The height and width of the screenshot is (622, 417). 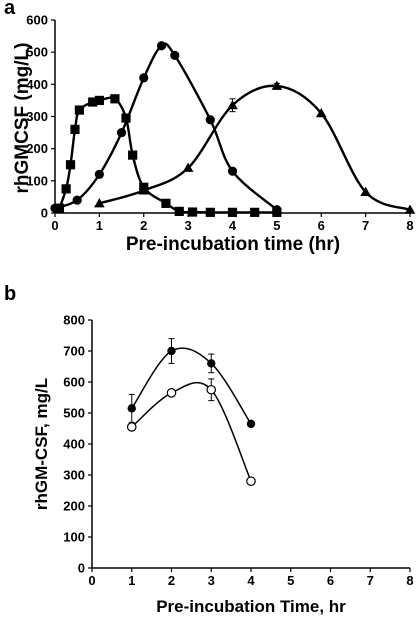 I want to click on series-line-circle, so click(x=166, y=126).